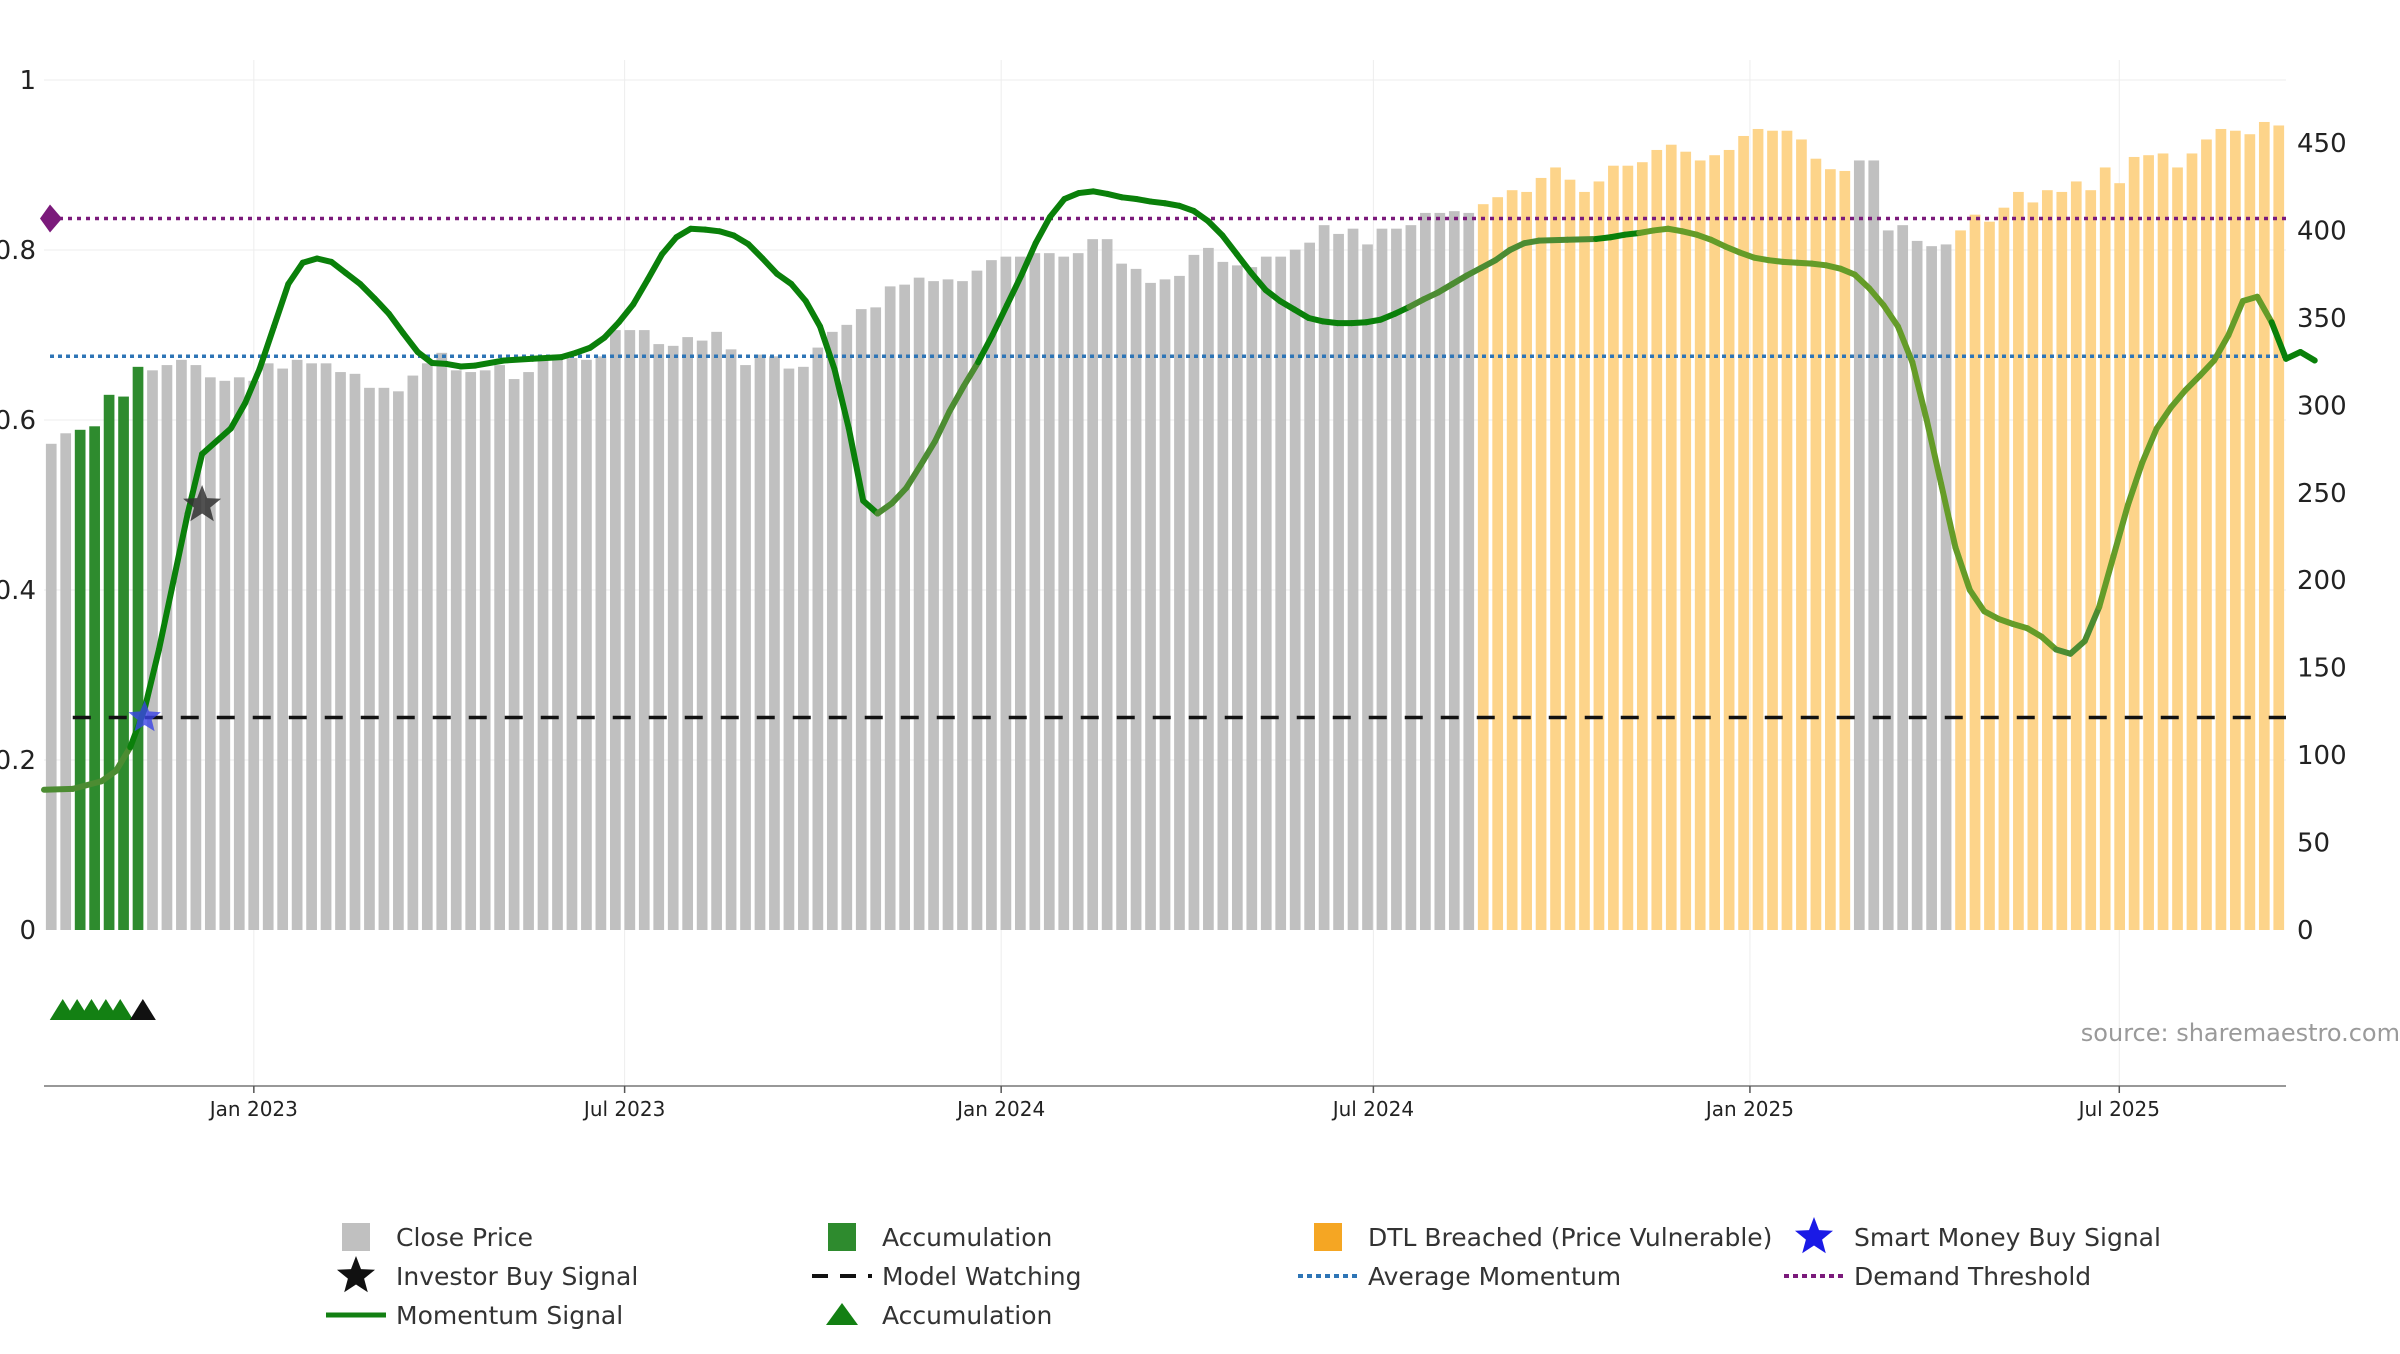  What do you see at coordinates (842, 1314) in the screenshot?
I see `legend-triangle-icon` at bounding box center [842, 1314].